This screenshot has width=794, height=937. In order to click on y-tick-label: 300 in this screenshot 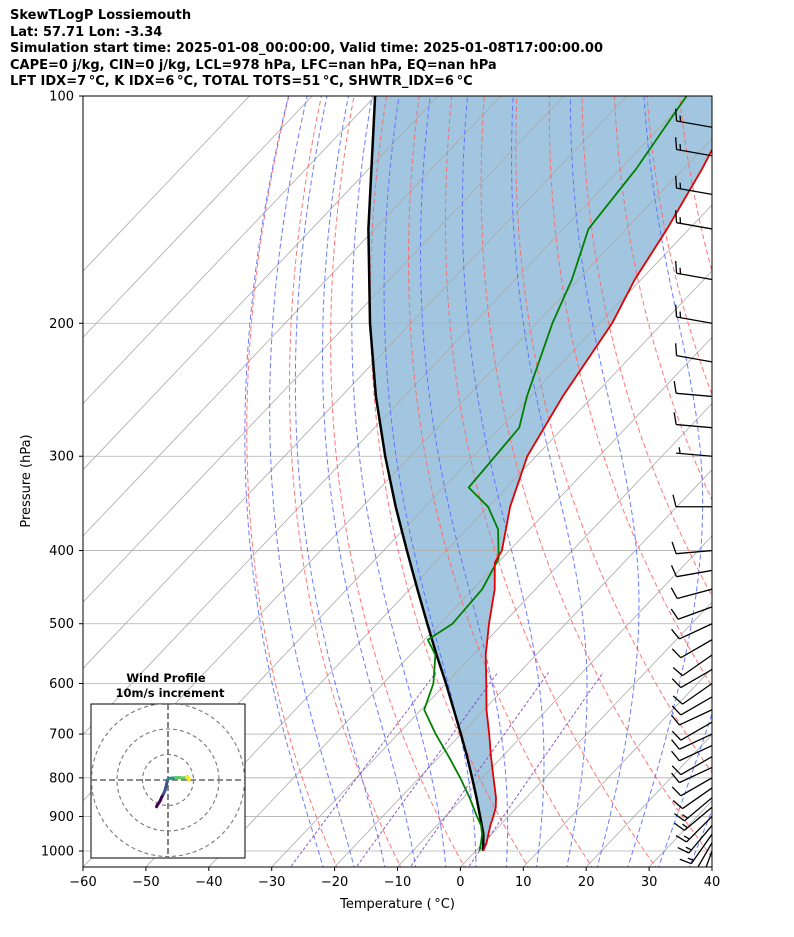, I will do `click(61, 457)`.